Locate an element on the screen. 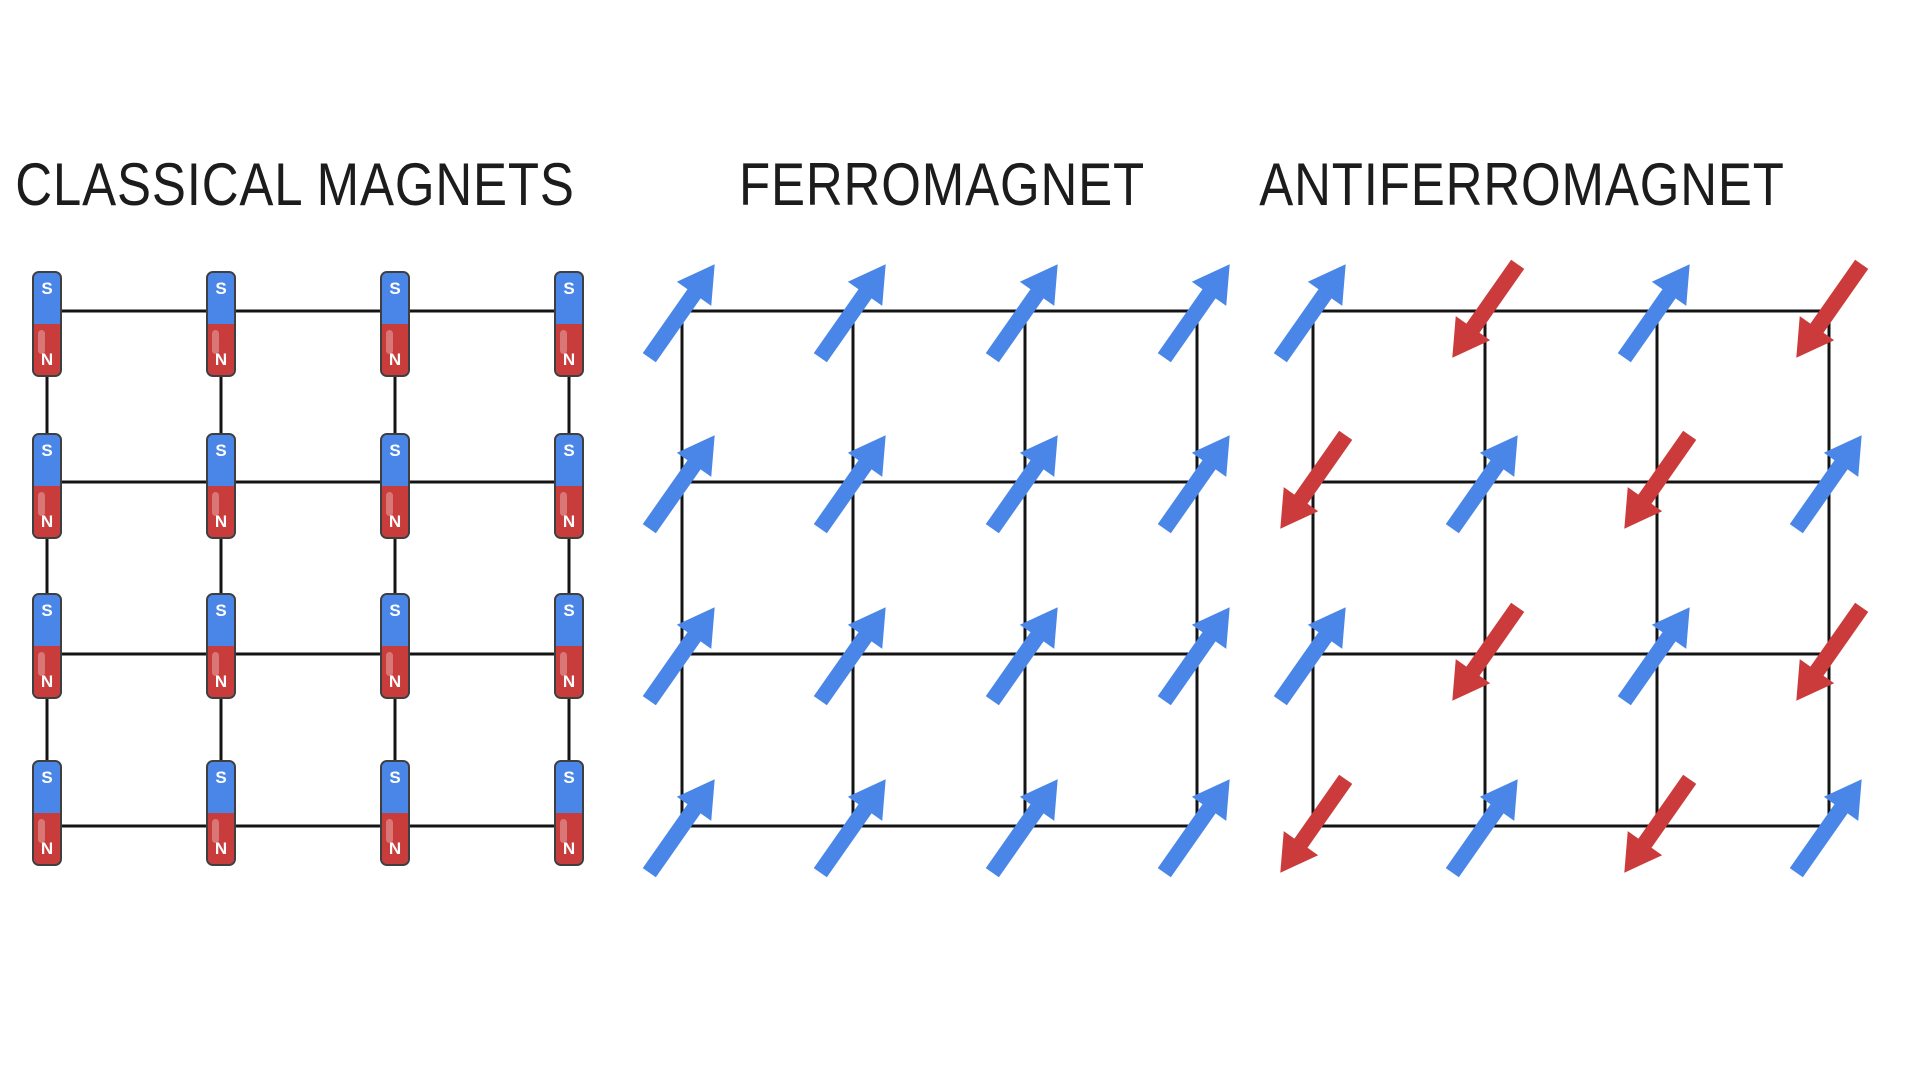 This screenshot has height=1080, width=1920. antiferromagnet-title: ANTIFERROMAGNET is located at coordinates (1522, 184).